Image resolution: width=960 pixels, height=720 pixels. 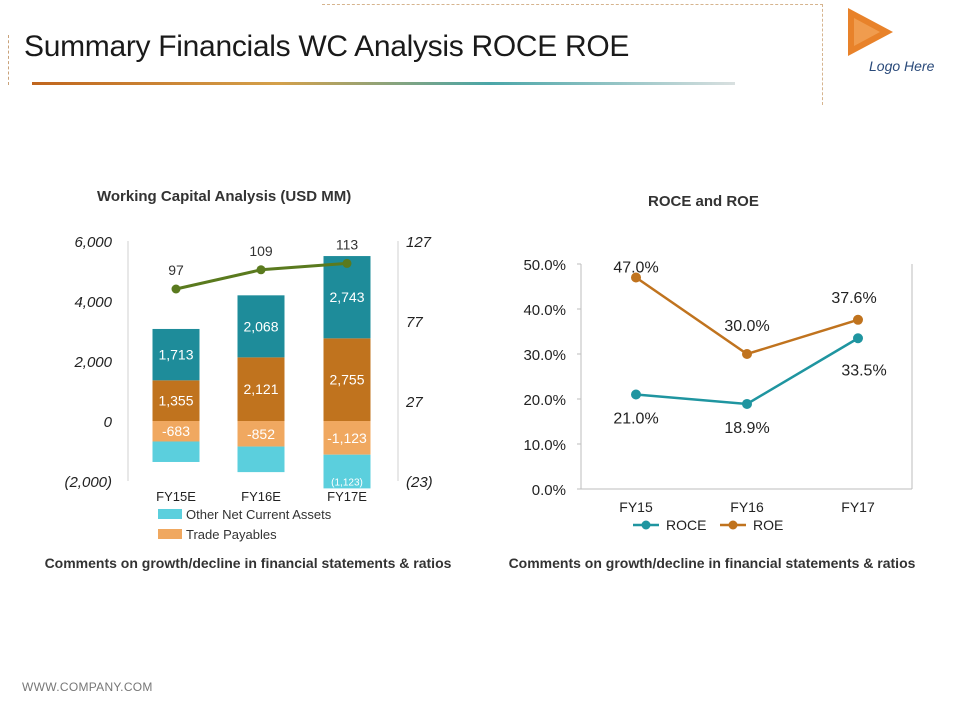 What do you see at coordinates (549, 490) in the screenshot?
I see `roce-y-tick-label: 0.0%` at bounding box center [549, 490].